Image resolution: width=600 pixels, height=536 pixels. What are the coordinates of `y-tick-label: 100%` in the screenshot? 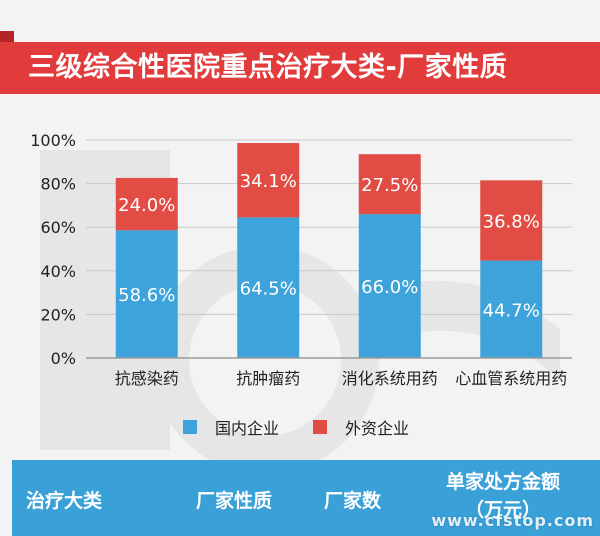 It's located at (53, 140).